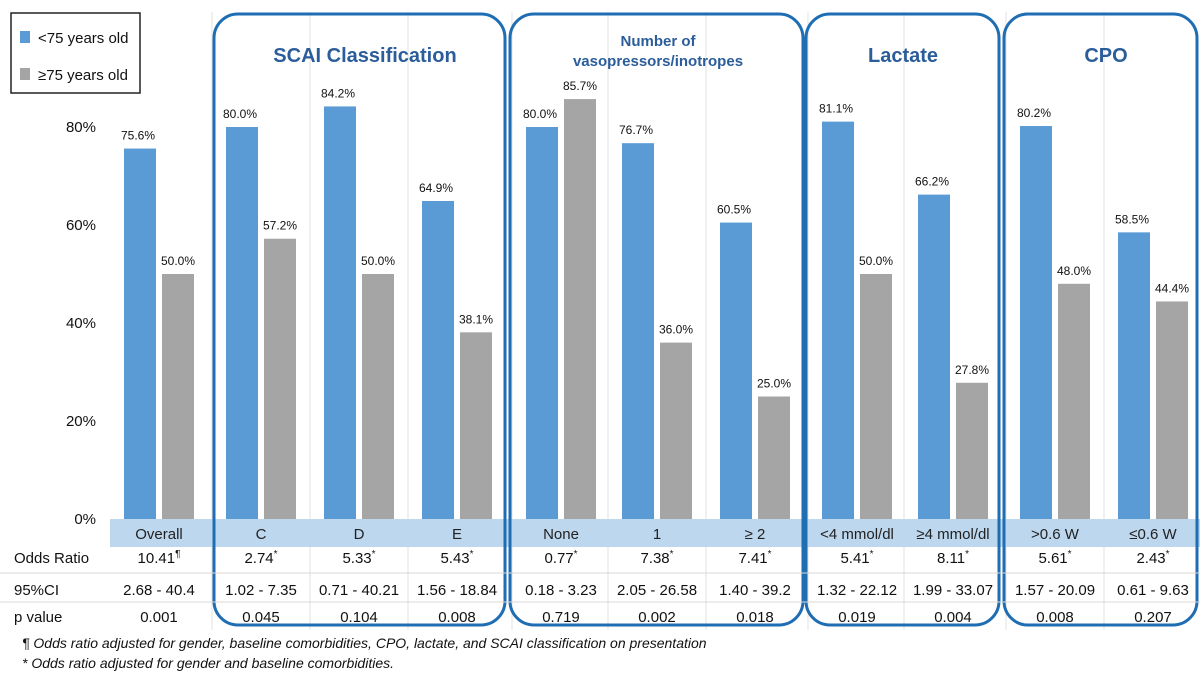 The height and width of the screenshot is (675, 1200). What do you see at coordinates (38, 617) in the screenshot?
I see `table-row-label: p value` at bounding box center [38, 617].